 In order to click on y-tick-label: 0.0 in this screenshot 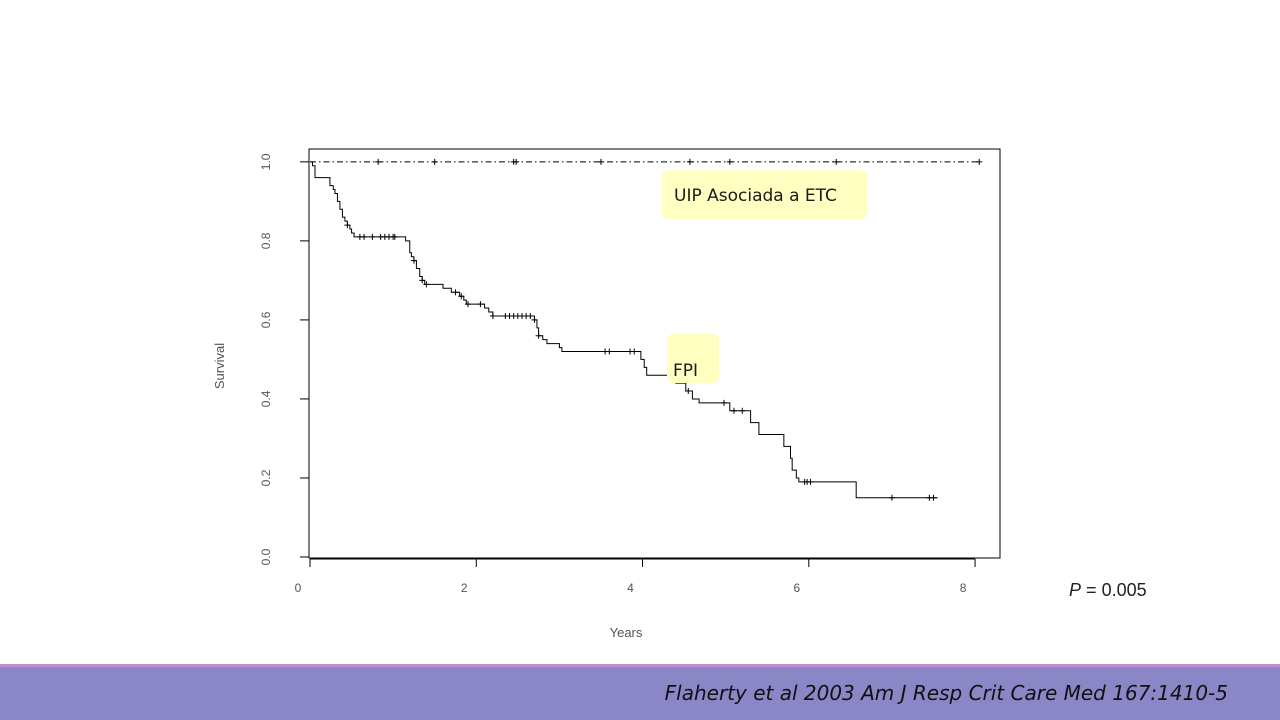, I will do `click(266, 556)`.